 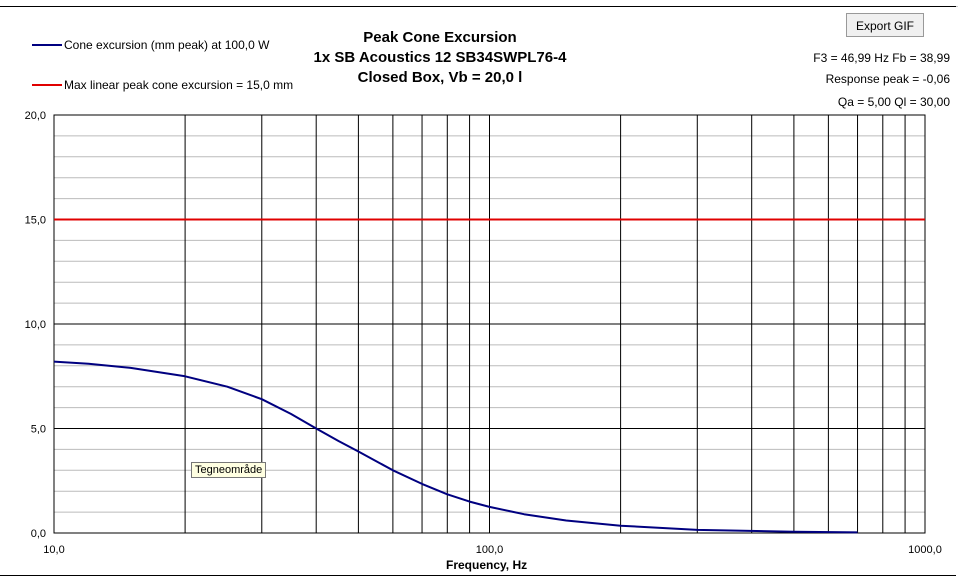 What do you see at coordinates (490, 550) in the screenshot?
I see `x-tick-label: 100,0` at bounding box center [490, 550].